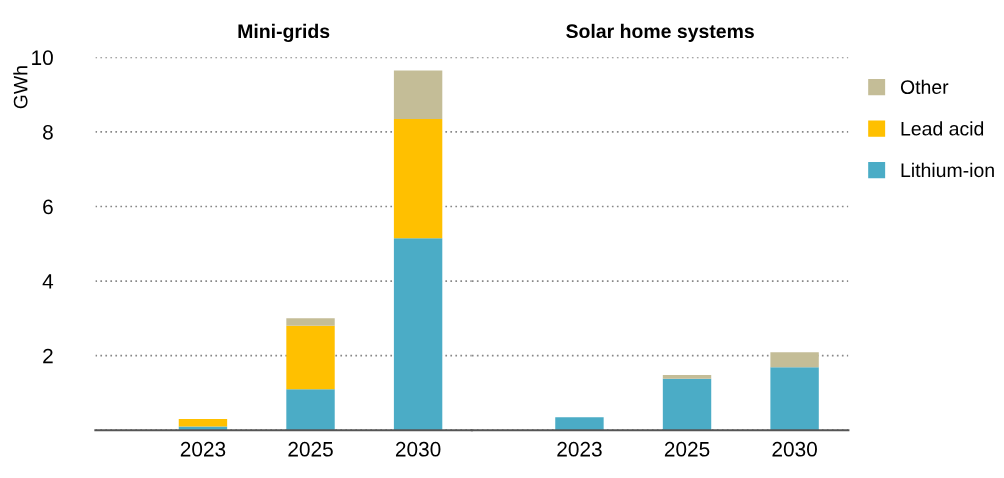 This screenshot has height=478, width=1004. What do you see at coordinates (48, 132) in the screenshot?
I see `y-tick-label: 8` at bounding box center [48, 132].